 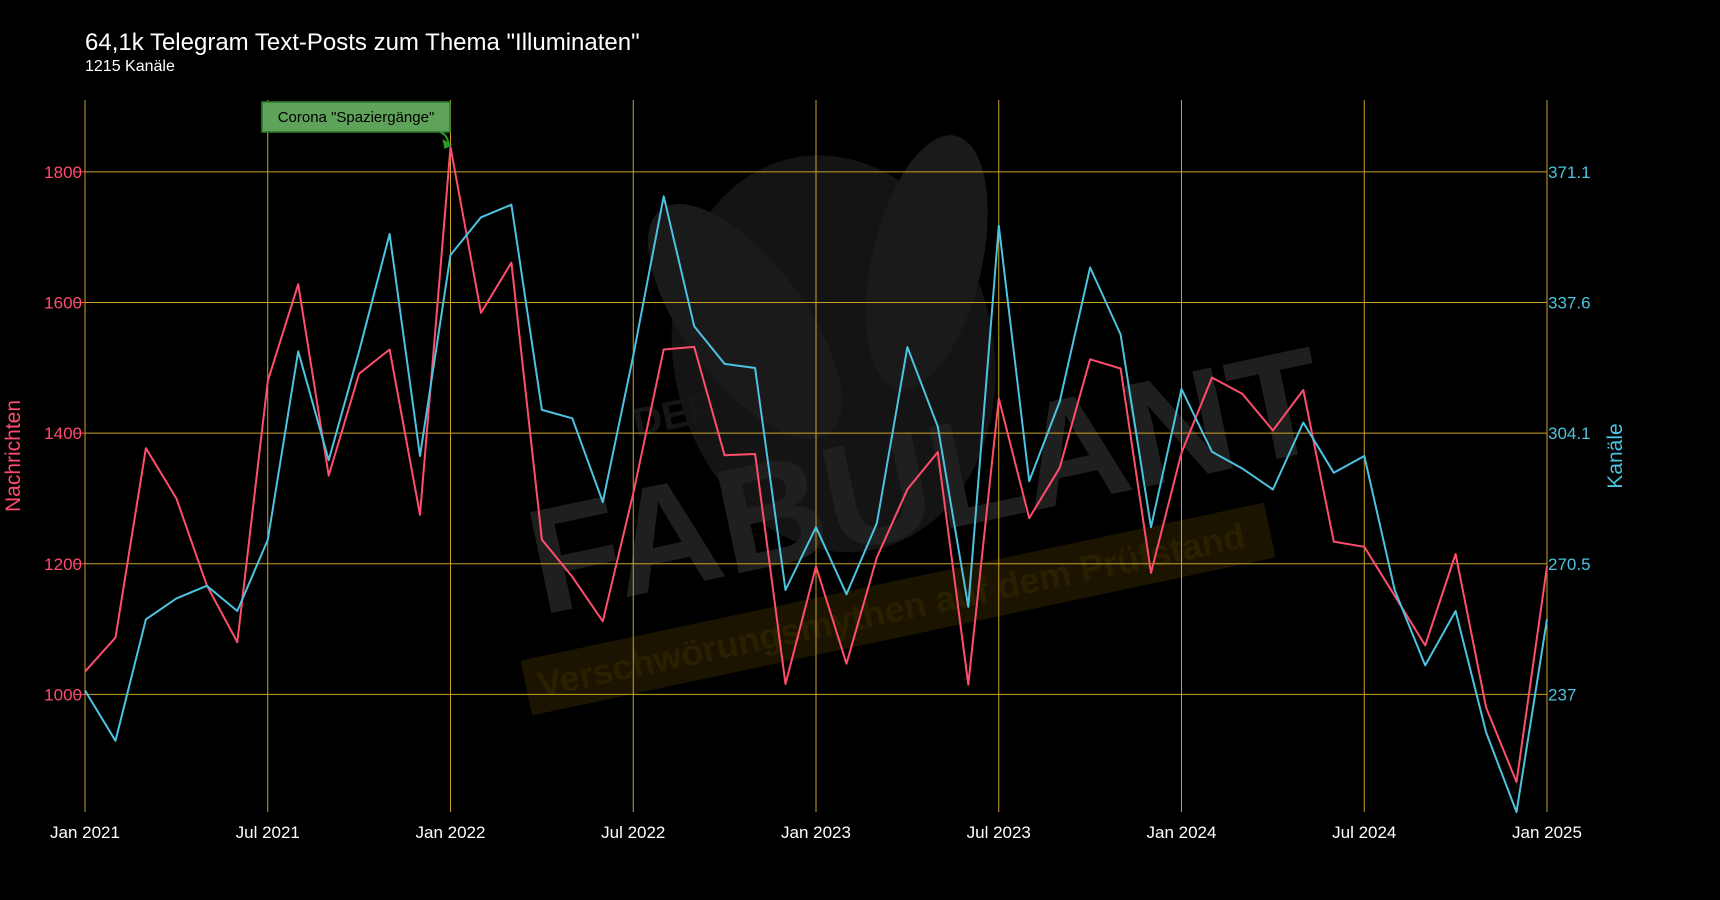 What do you see at coordinates (1182, 832) in the screenshot?
I see `x-tick-label: Jan 2024` at bounding box center [1182, 832].